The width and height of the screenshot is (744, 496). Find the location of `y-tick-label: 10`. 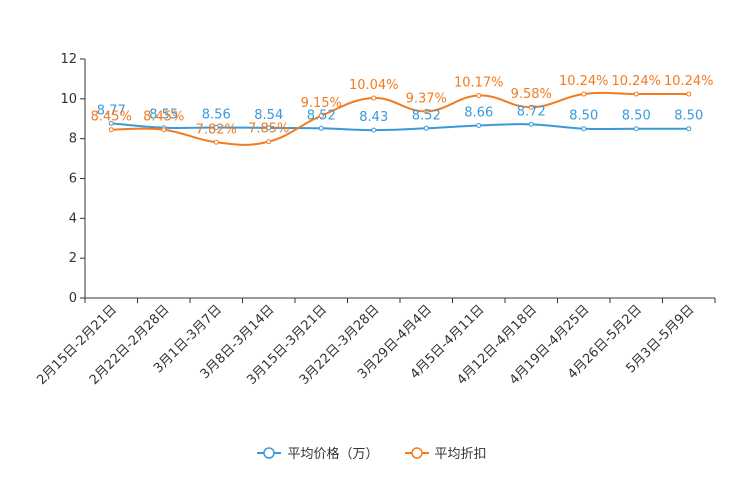

y-tick-label: 10 is located at coordinates (68, 99).